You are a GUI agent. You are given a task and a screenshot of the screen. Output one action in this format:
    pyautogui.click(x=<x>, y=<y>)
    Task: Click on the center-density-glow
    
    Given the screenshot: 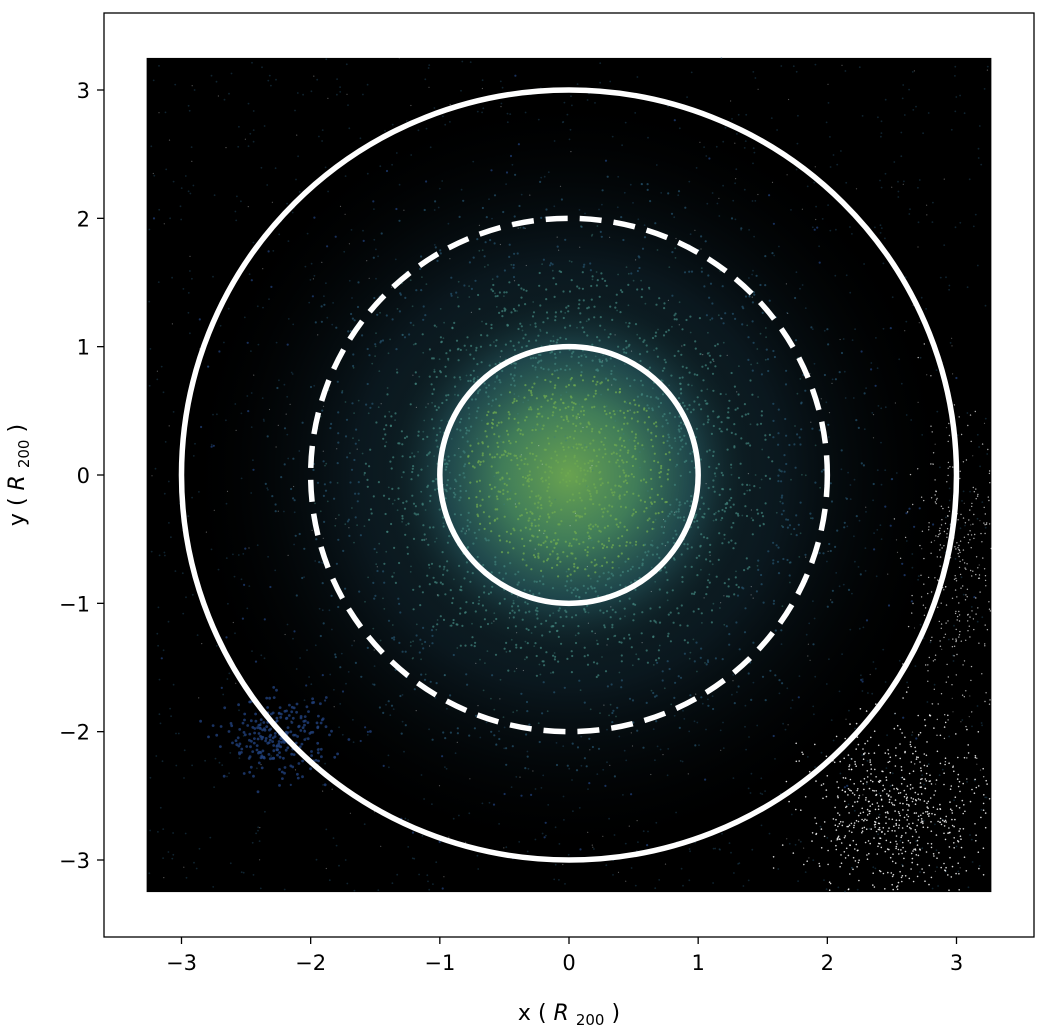 What is the action you would take?
    pyautogui.click(x=569, y=475)
    